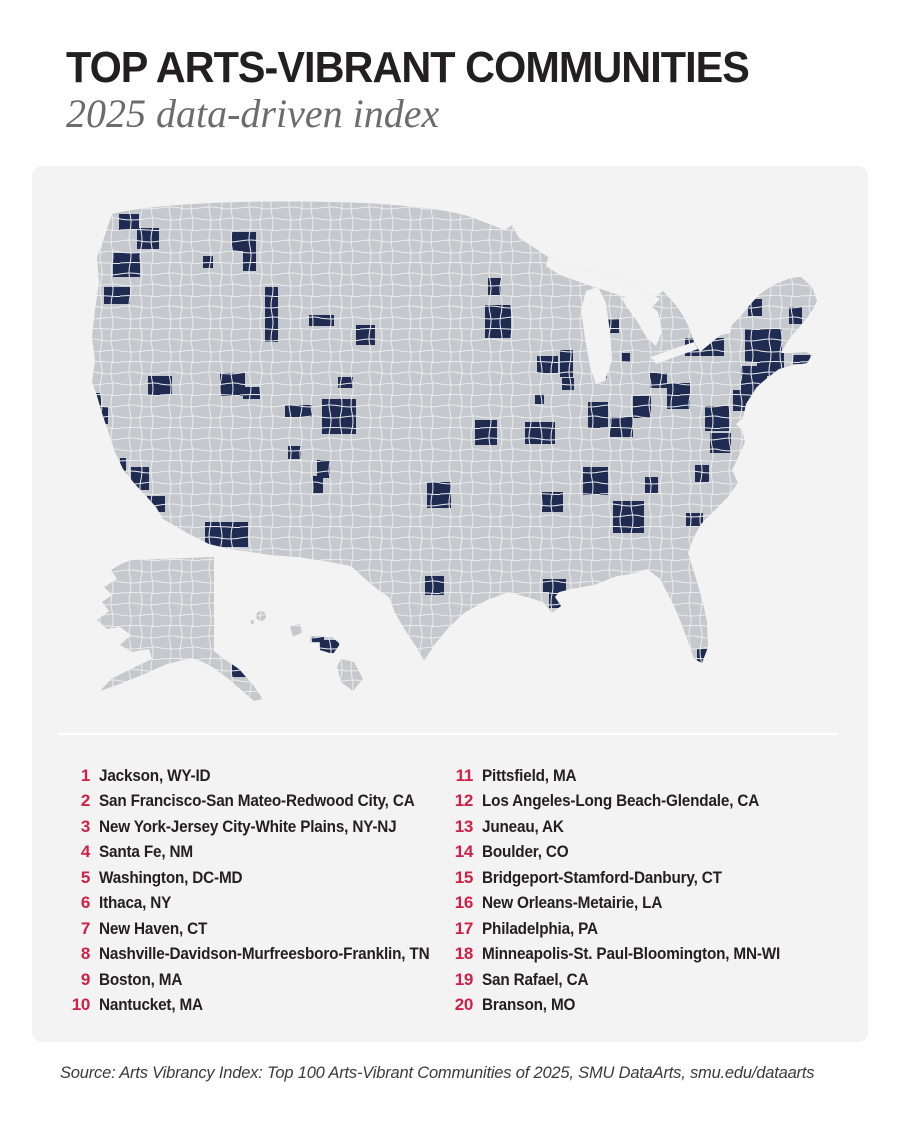 This screenshot has height=1124, width=899. What do you see at coordinates (464, 979) in the screenshot?
I see `rank-number: 19` at bounding box center [464, 979].